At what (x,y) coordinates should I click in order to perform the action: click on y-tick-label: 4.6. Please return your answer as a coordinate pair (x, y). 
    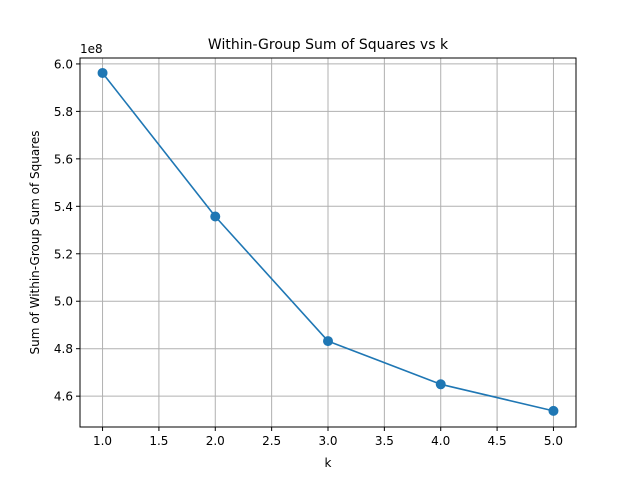
    Looking at the image, I should click on (63, 397).